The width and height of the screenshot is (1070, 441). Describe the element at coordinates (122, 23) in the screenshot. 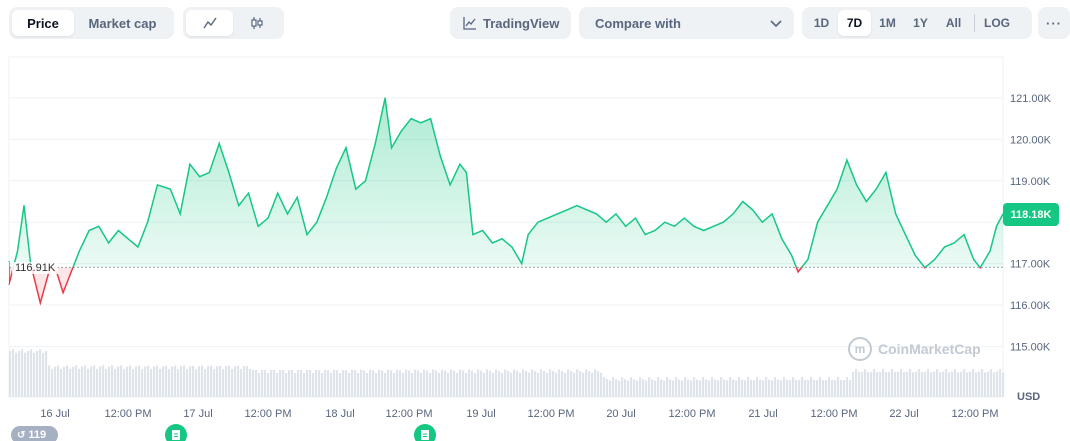

I see `market-cap-tab: Market cap` at that location.